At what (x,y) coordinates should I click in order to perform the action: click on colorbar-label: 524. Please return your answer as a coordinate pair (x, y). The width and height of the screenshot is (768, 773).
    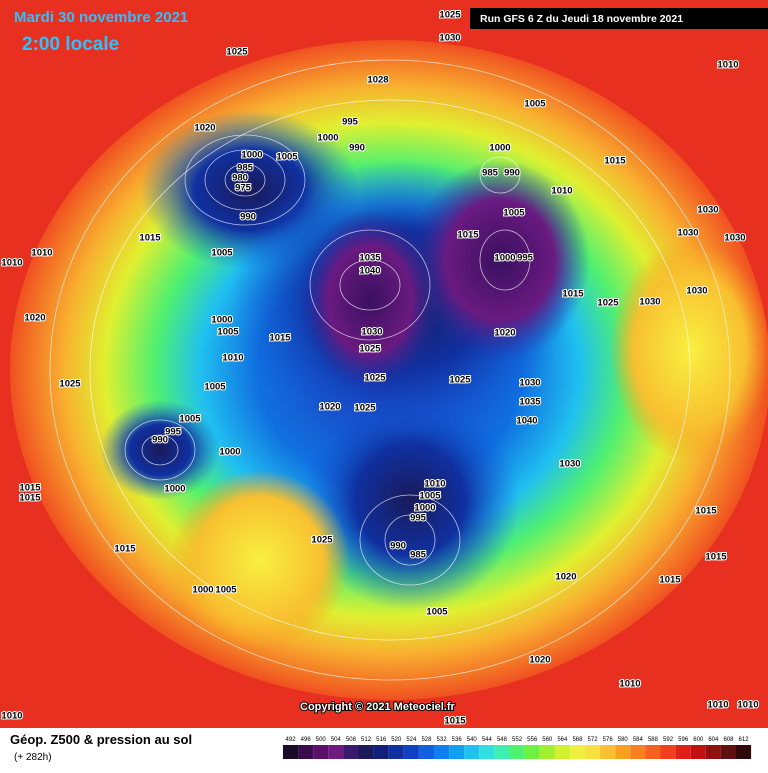
    Looking at the image, I should click on (411, 740).